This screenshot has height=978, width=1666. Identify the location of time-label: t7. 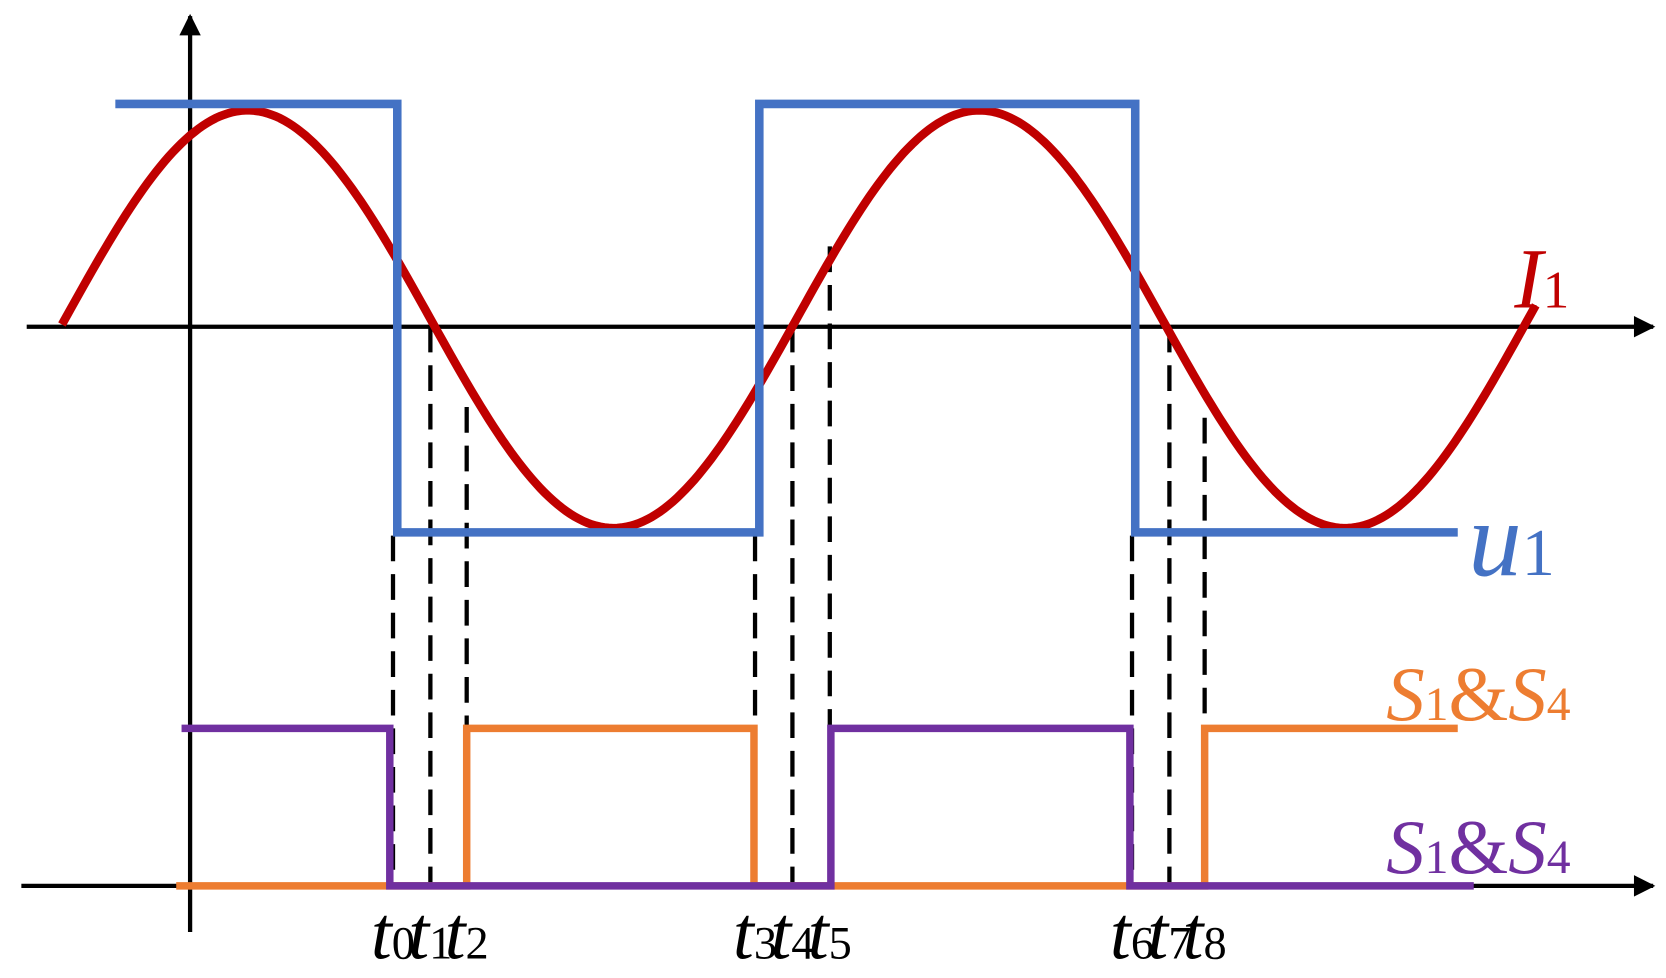
(1169, 934).